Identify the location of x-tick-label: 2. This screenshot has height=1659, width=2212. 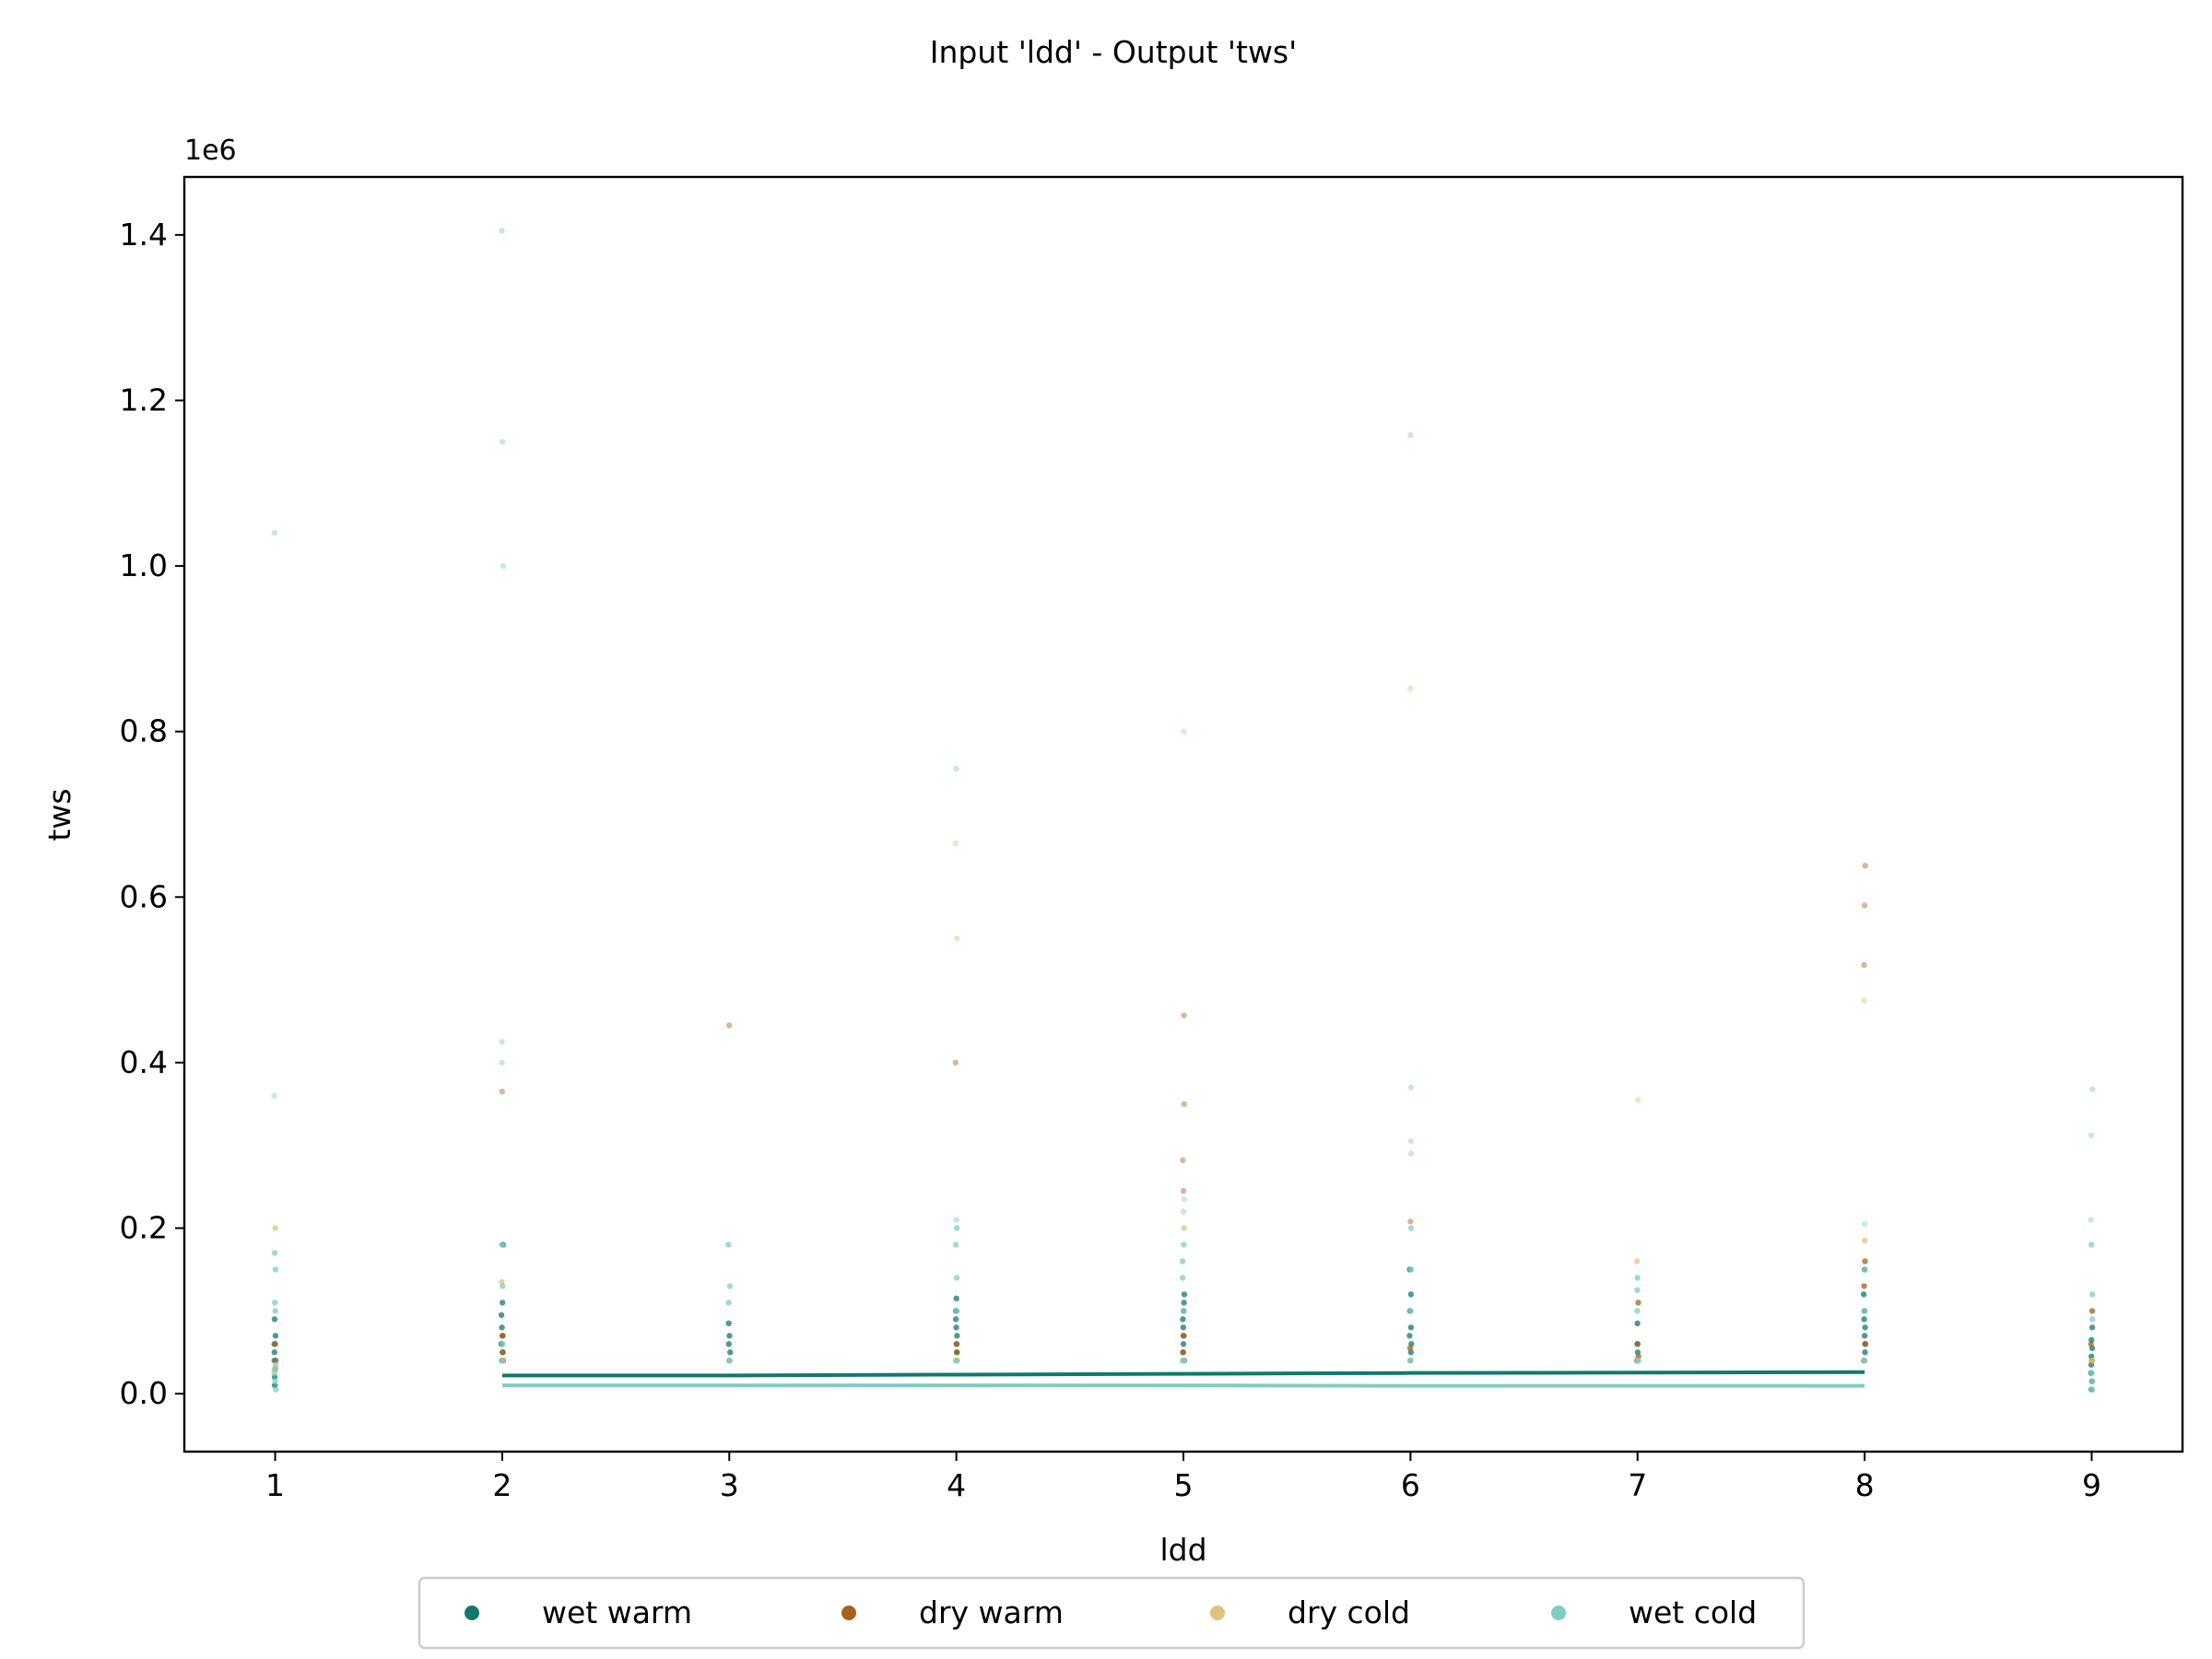
(502, 1485).